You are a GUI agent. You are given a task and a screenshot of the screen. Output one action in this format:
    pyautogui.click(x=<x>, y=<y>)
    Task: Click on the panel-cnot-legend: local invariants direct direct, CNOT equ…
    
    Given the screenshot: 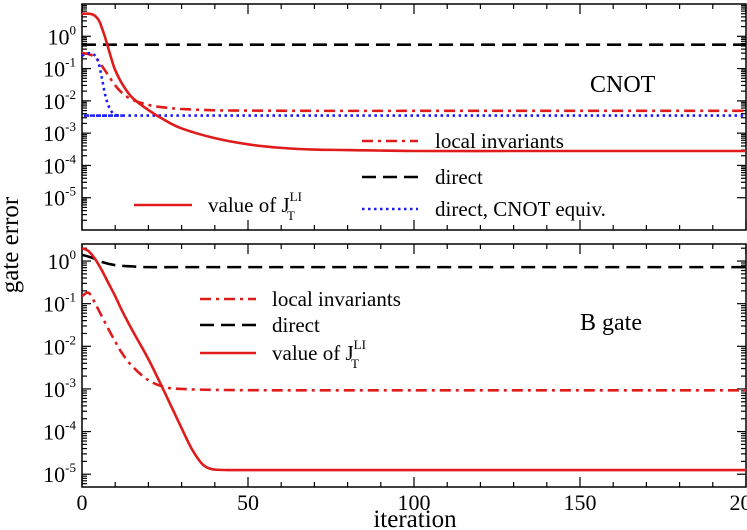 What is the action you would take?
    pyautogui.click(x=370, y=176)
    